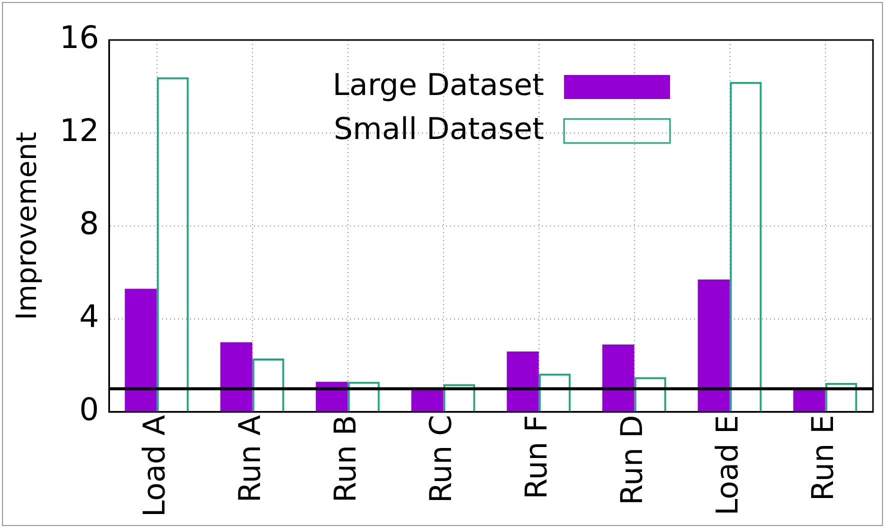  Describe the element at coordinates (155, 466) in the screenshot. I see `x-tick-label: Load A` at that location.